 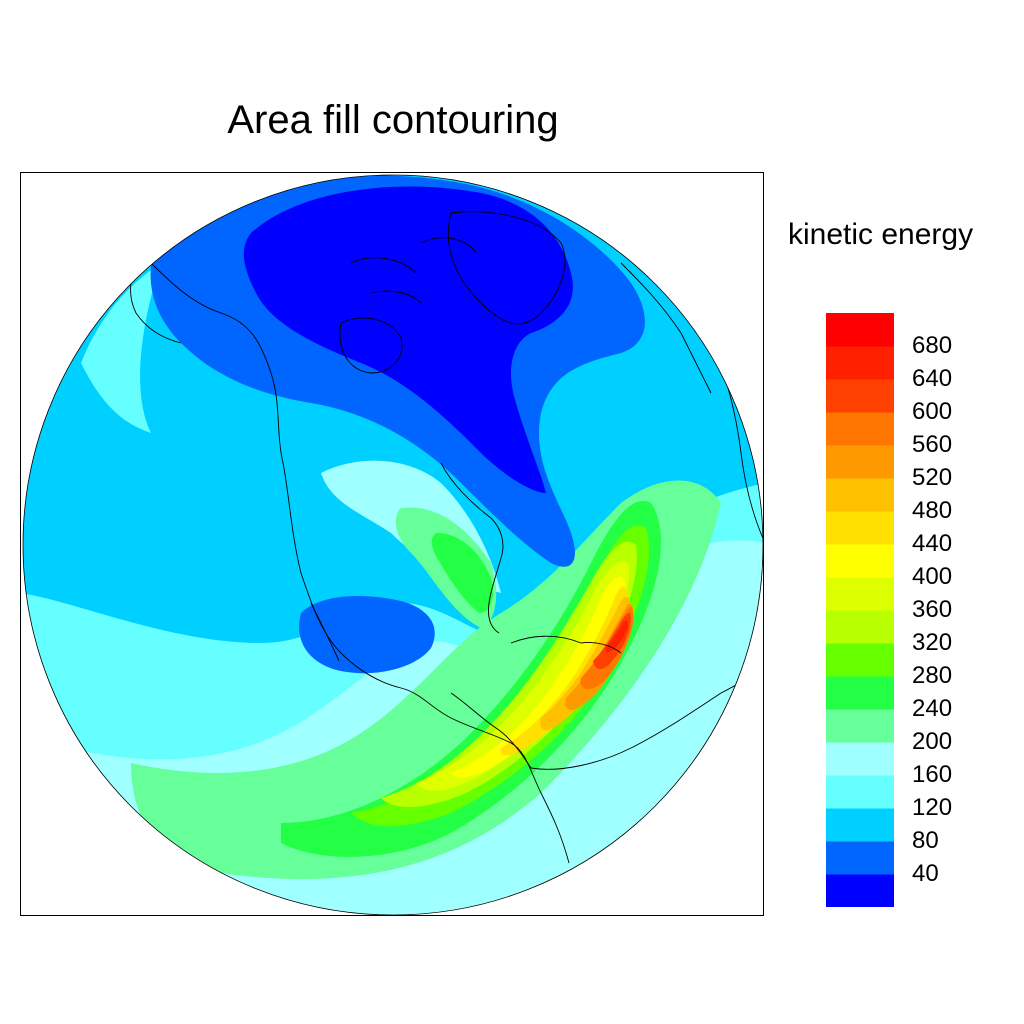 I want to click on colorbar-tick-label: 120, so click(x=932, y=807).